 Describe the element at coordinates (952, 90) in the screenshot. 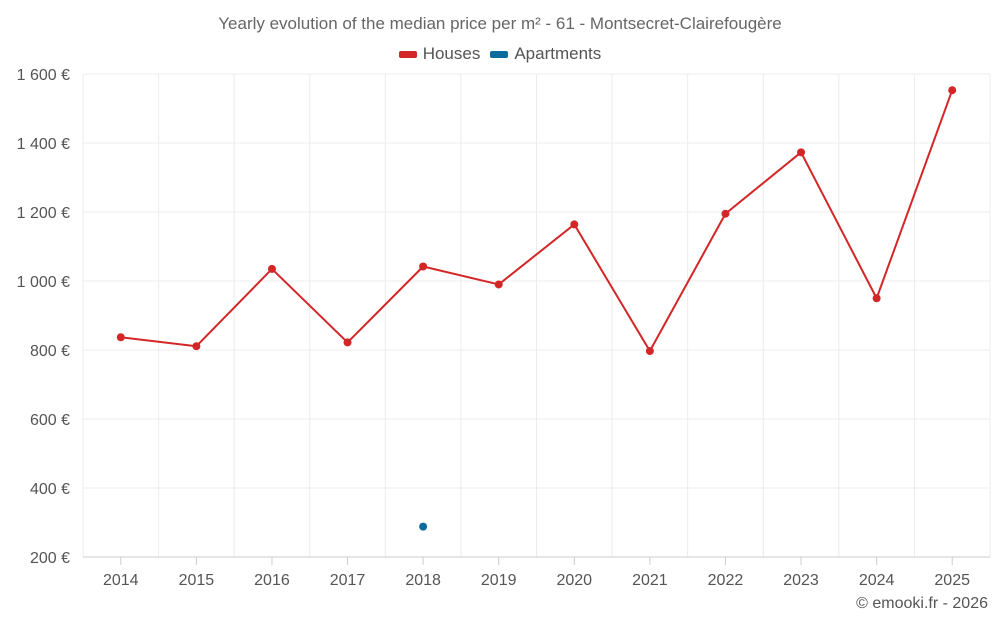

I see `data-point-houses-2025` at that location.